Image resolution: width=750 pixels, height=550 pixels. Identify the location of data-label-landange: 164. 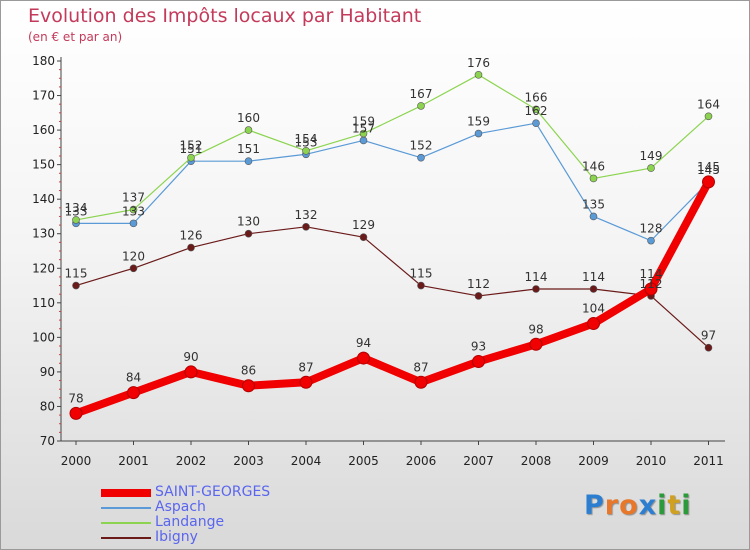
(708, 104).